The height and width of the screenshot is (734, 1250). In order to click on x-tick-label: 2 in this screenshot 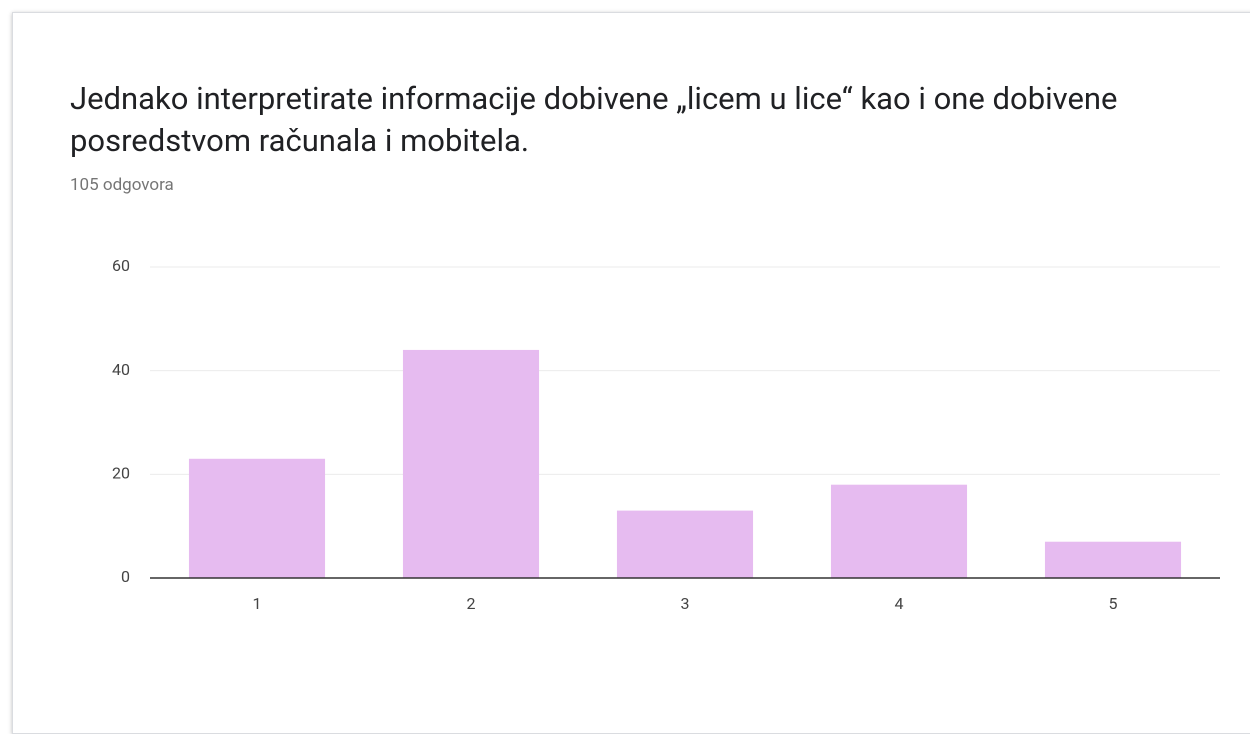, I will do `click(471, 603)`.